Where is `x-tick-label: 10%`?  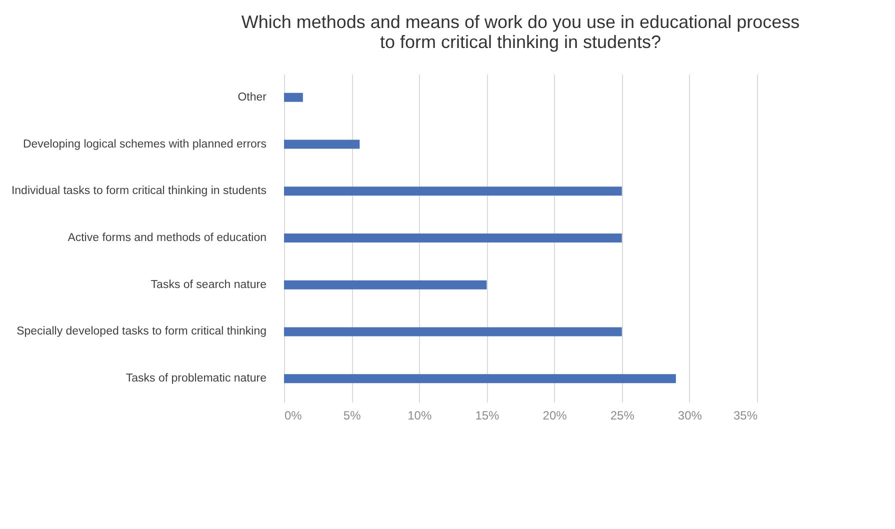
x-tick-label: 10% is located at coordinates (420, 415).